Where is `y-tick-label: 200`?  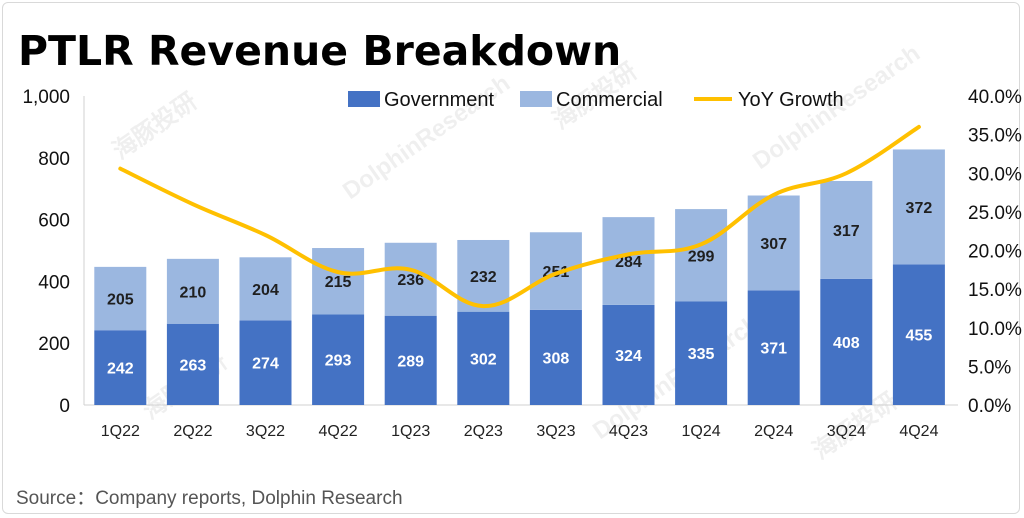 y-tick-label: 200 is located at coordinates (54, 344).